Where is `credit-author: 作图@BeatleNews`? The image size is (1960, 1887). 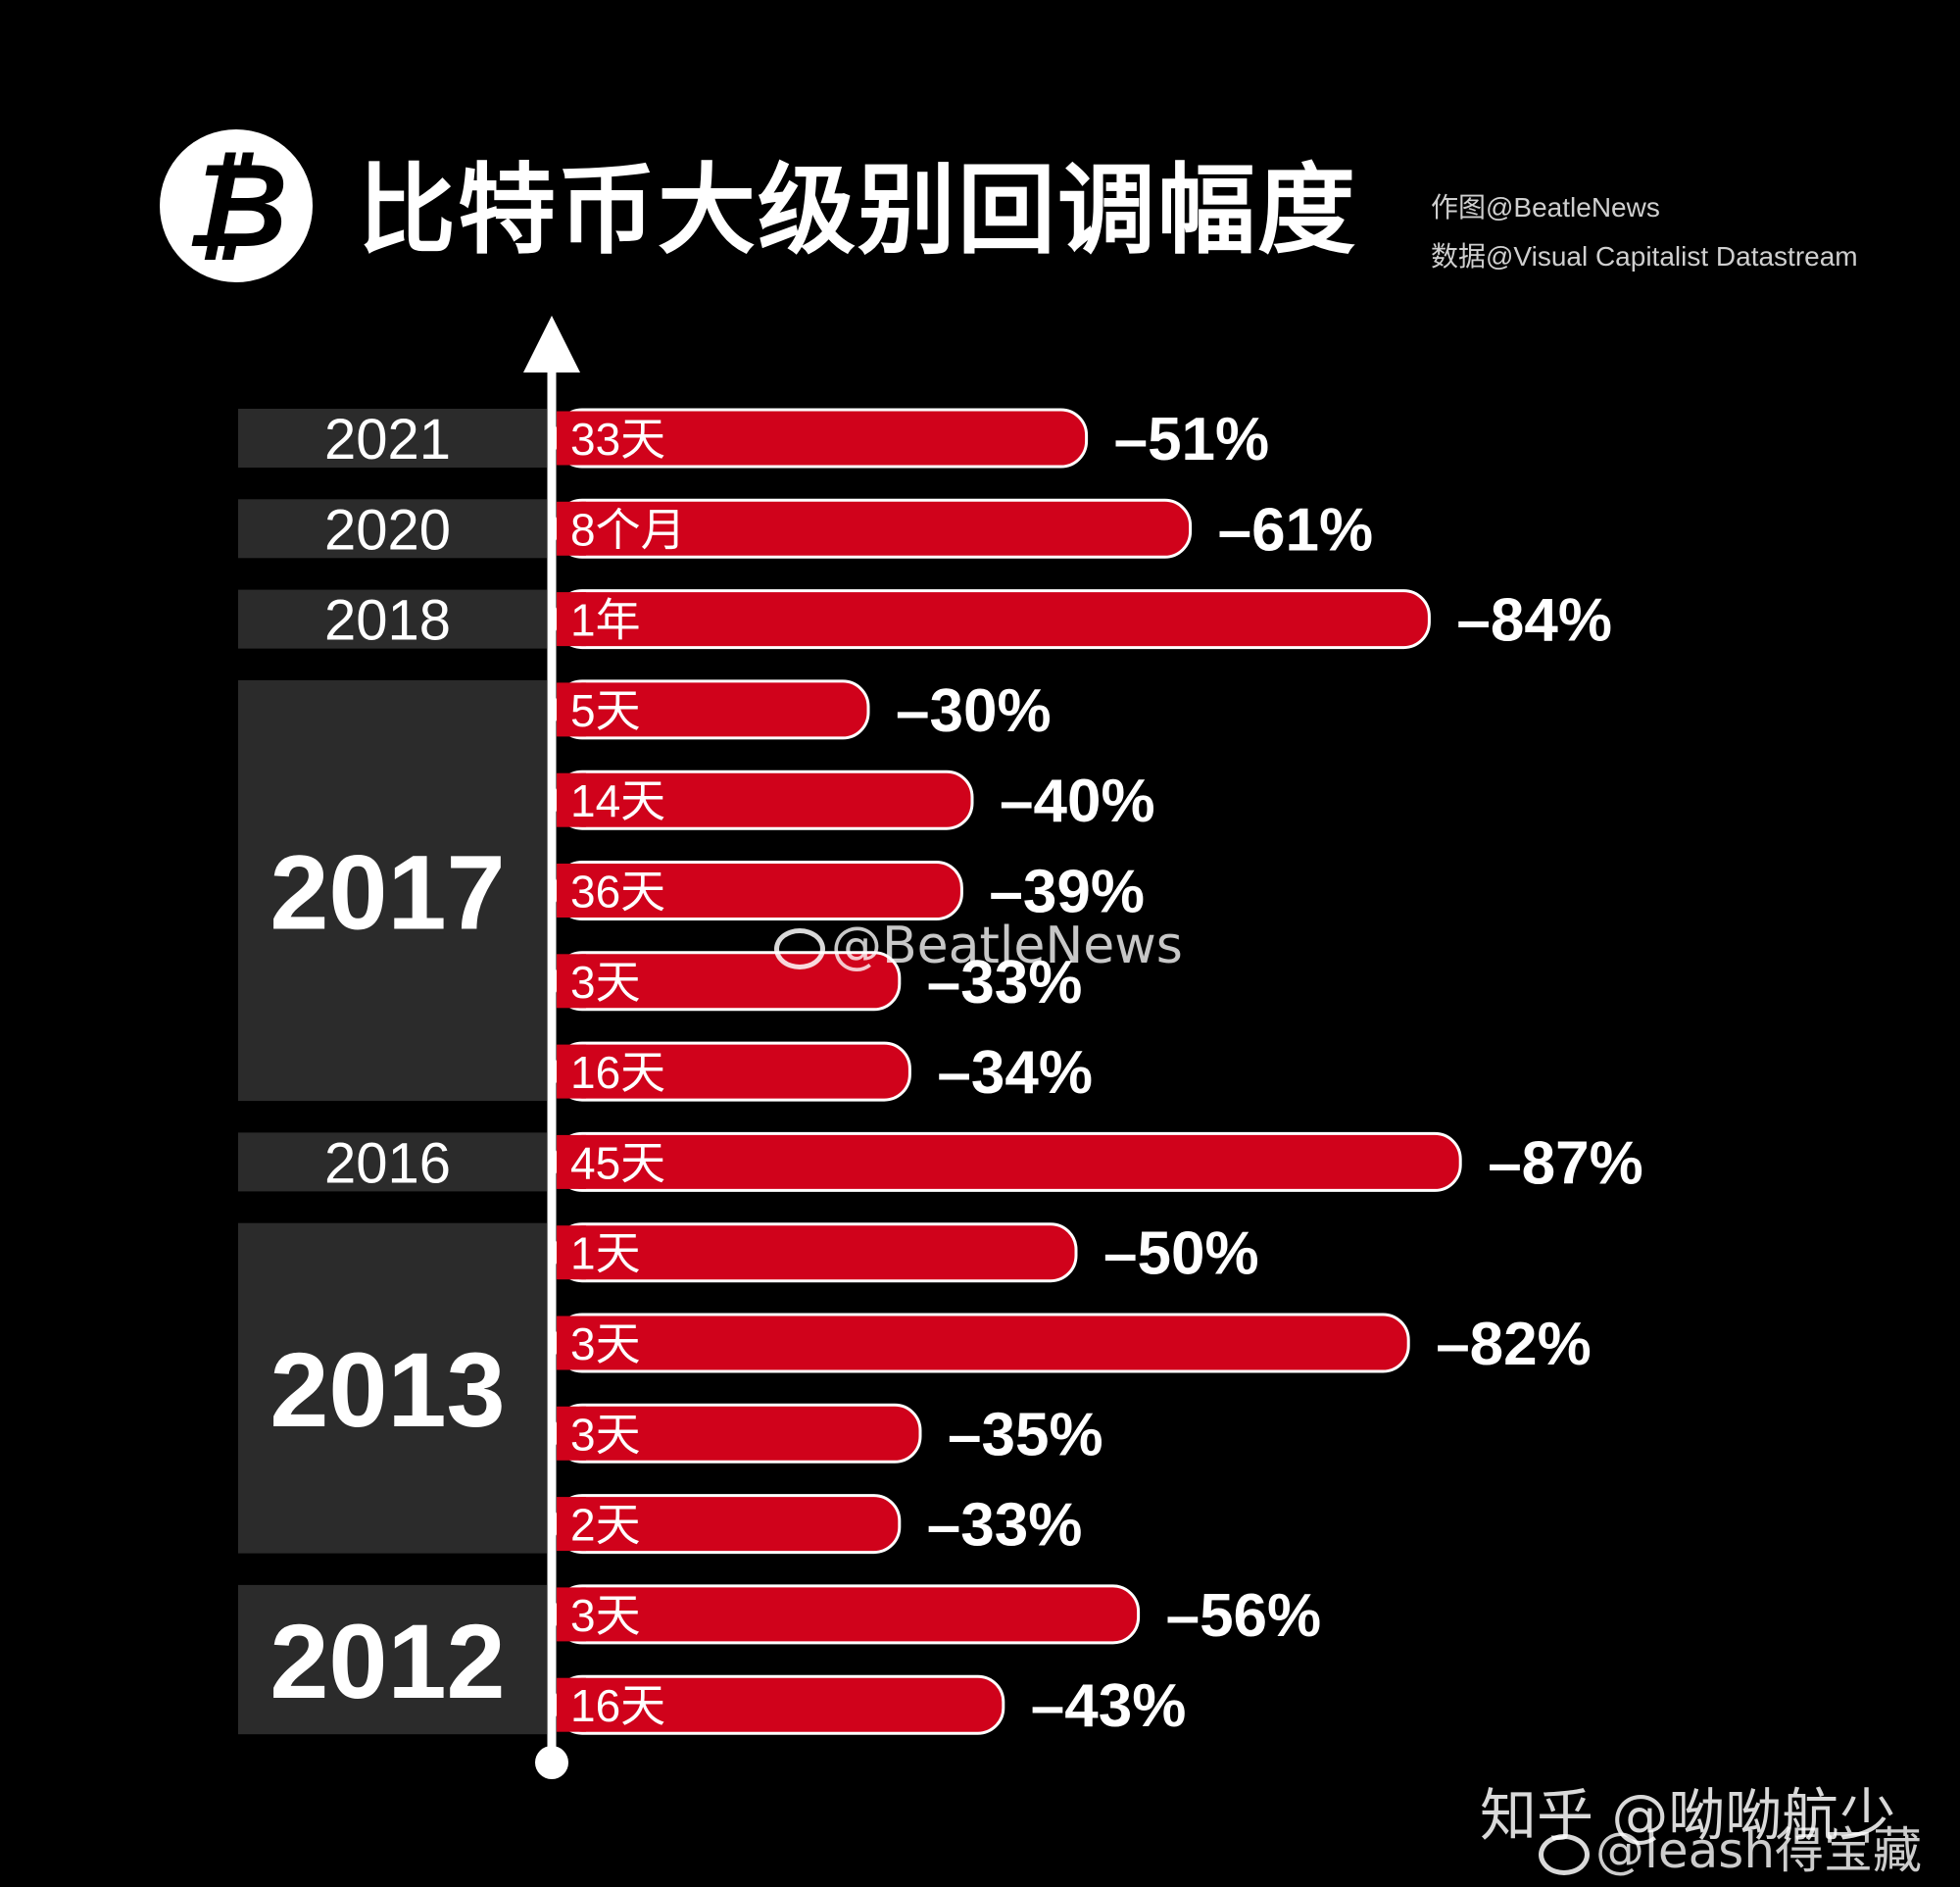 credit-author: 作图@BeatleNews is located at coordinates (1545, 207).